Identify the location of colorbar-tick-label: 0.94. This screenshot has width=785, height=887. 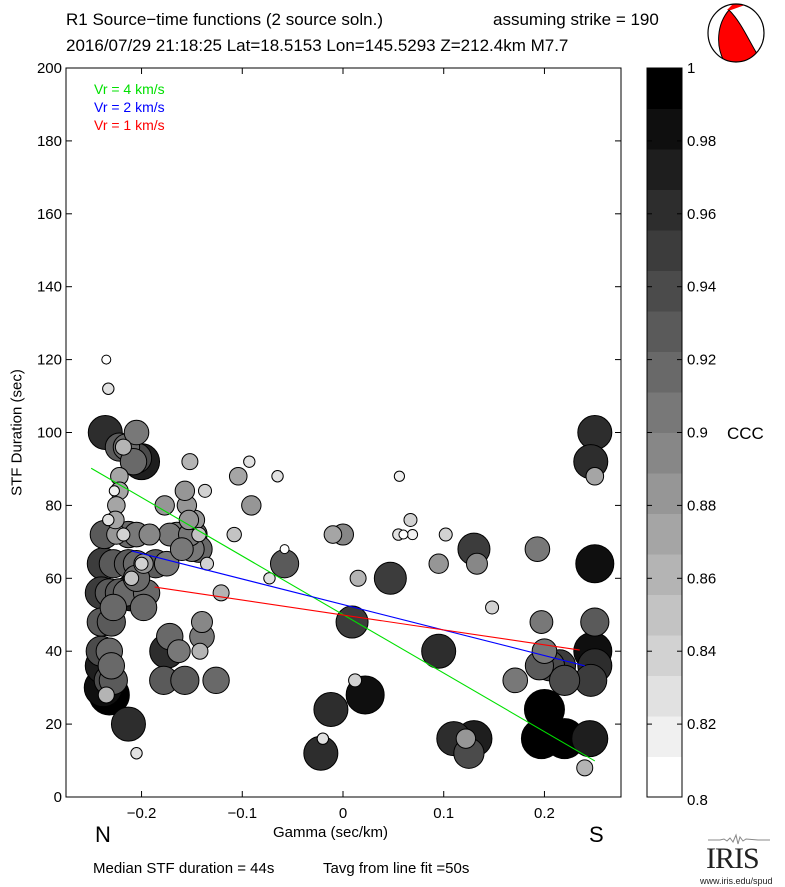
(701, 287).